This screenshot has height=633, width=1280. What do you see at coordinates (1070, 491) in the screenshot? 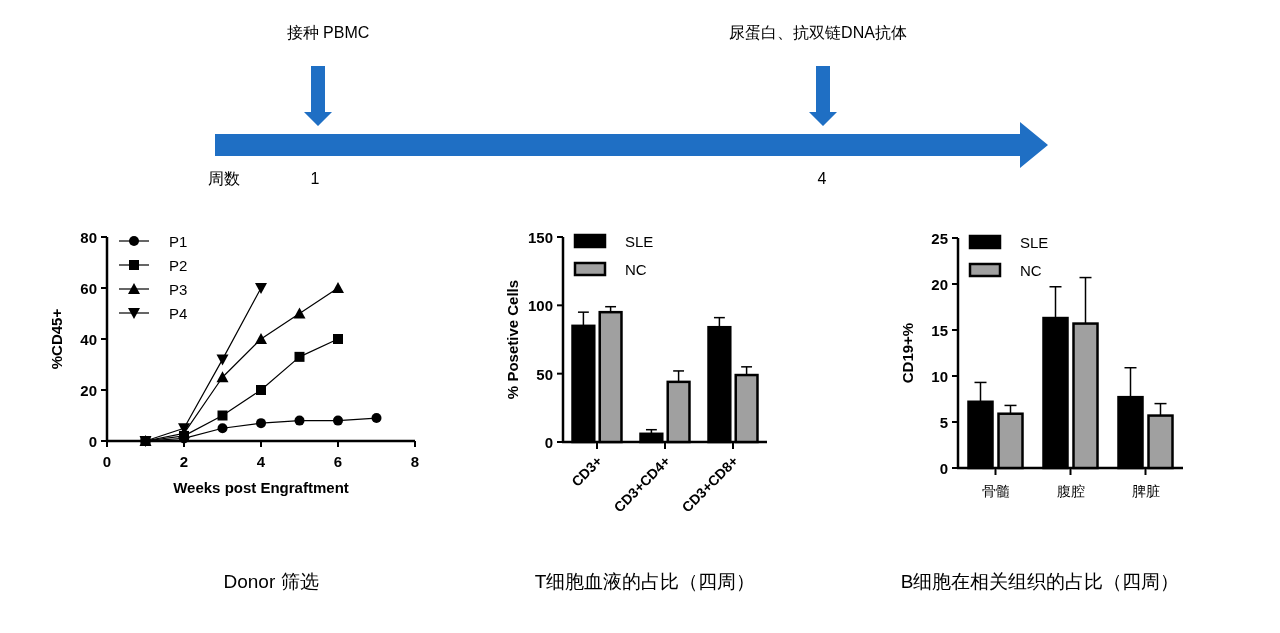
I see `x-tick-label: 腹腔` at bounding box center [1070, 491].